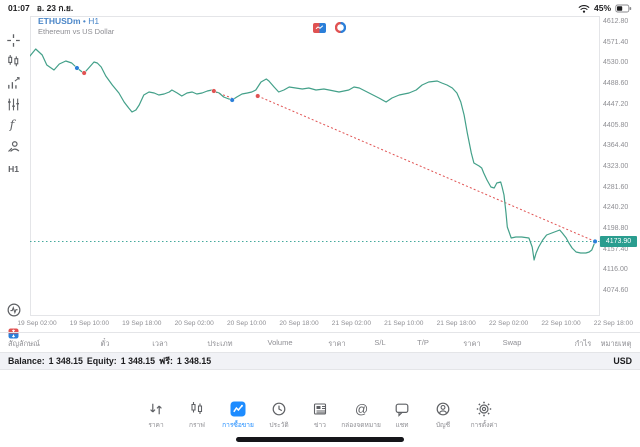  I want to click on svg-text: f, so click(13, 125).